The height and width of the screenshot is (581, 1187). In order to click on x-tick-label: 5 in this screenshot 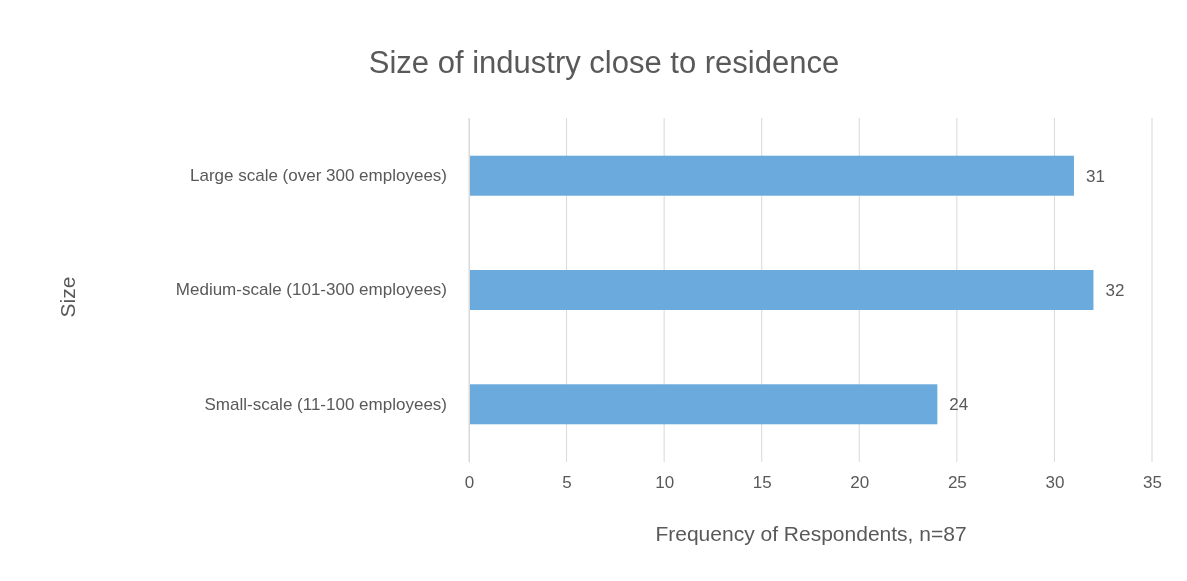, I will do `click(567, 483)`.